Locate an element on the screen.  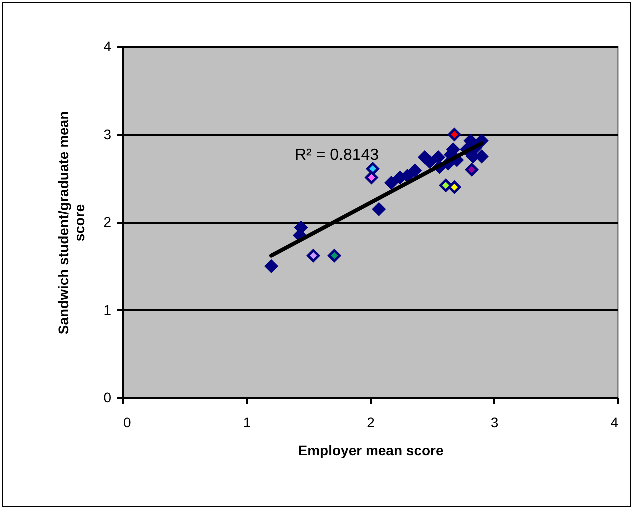
y-tick-label: 4 is located at coordinates (108, 46).